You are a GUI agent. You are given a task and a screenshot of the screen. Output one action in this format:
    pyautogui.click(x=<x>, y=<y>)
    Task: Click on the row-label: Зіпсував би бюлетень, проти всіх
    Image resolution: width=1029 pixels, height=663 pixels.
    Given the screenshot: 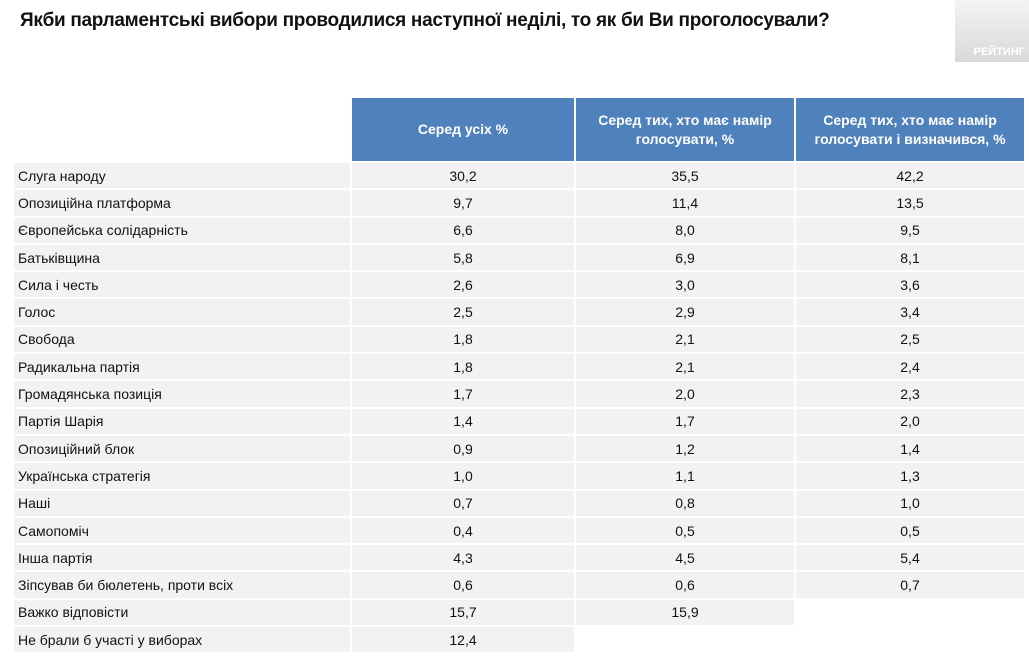 What is the action you would take?
    pyautogui.click(x=182, y=585)
    